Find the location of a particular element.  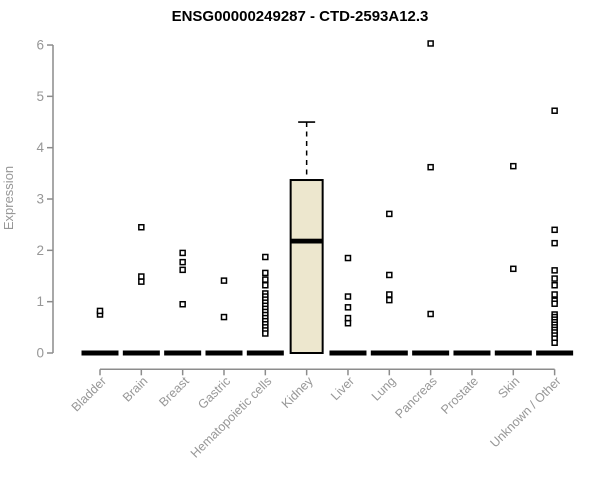

y-tick-label: 3 is located at coordinates (40, 199).